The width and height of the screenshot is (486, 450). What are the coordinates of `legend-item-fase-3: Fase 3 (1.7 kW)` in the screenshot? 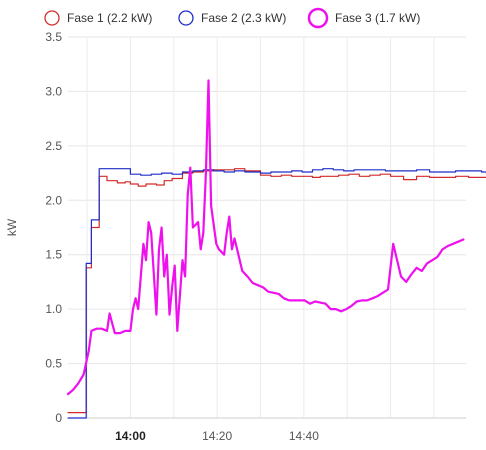 It's located at (363, 18).